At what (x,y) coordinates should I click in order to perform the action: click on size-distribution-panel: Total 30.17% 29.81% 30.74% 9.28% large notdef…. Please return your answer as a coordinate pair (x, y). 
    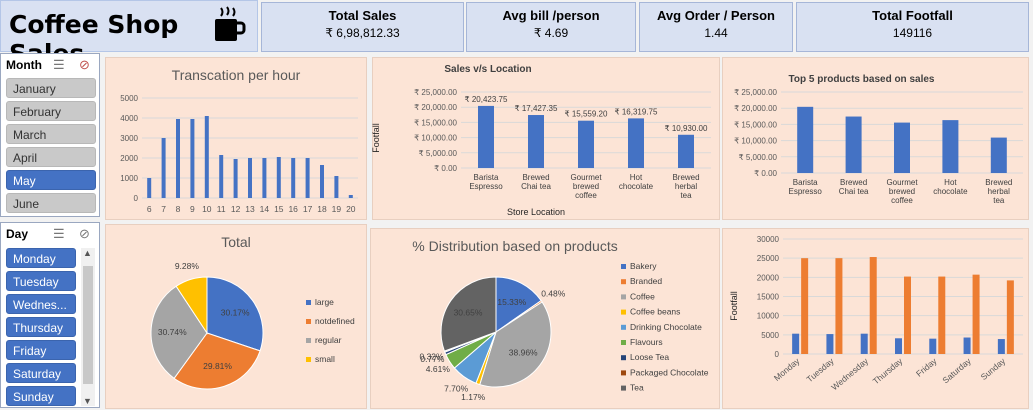
    Looking at the image, I should click on (236, 316).